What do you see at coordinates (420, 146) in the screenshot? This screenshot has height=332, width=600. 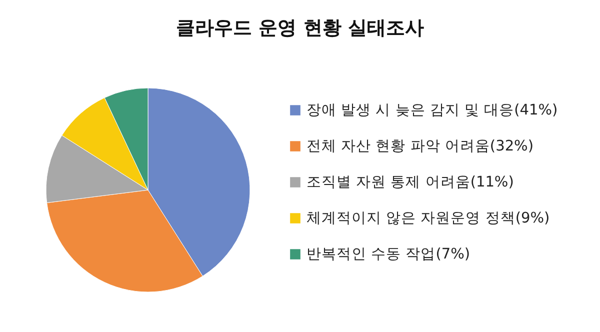 I see `legend-label: 전체 자산 현황 파악 어려움(32%)` at bounding box center [420, 146].